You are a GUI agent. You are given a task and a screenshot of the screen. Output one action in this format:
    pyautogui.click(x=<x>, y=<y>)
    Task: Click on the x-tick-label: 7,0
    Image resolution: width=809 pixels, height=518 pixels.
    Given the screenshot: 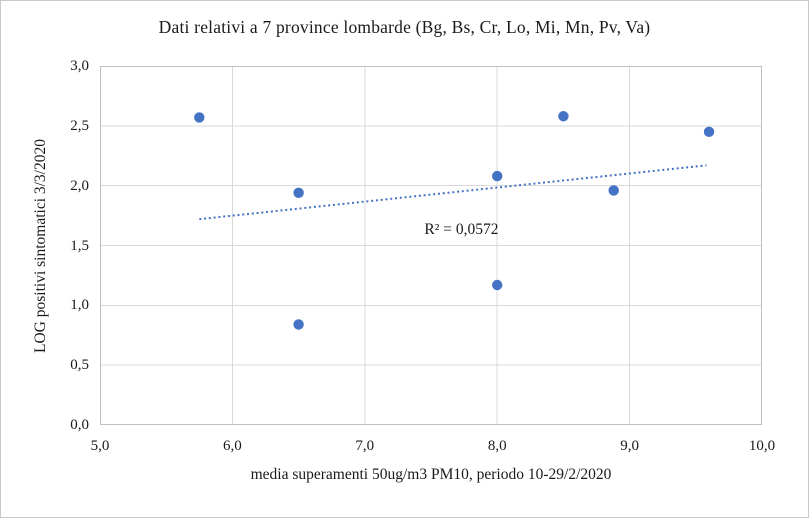 What is the action you would take?
    pyautogui.click(x=365, y=446)
    